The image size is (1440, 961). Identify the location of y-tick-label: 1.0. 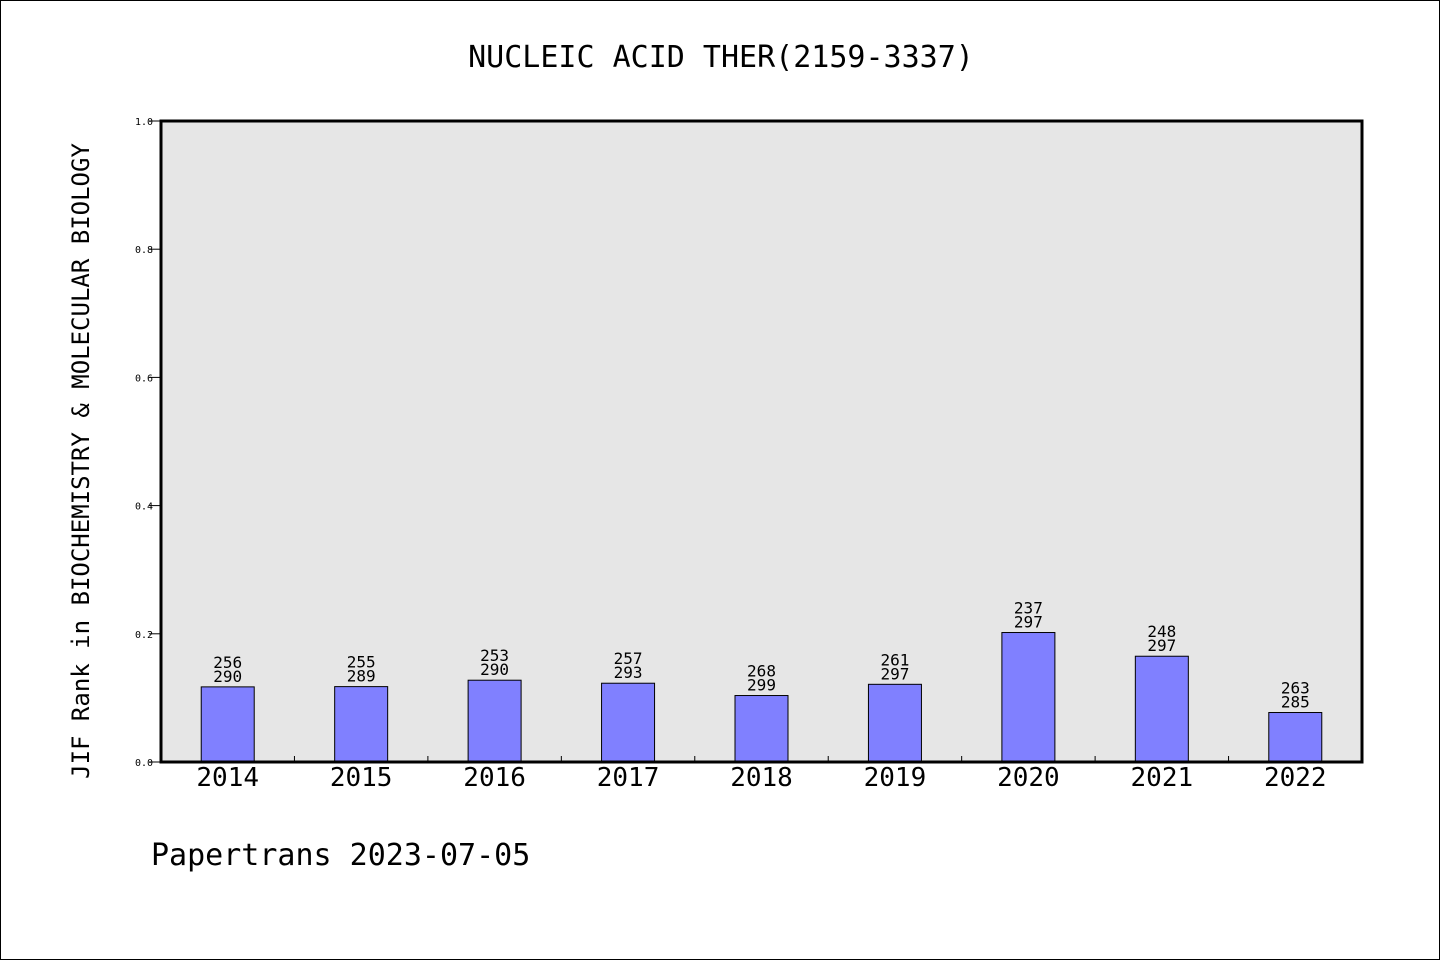
(144, 122).